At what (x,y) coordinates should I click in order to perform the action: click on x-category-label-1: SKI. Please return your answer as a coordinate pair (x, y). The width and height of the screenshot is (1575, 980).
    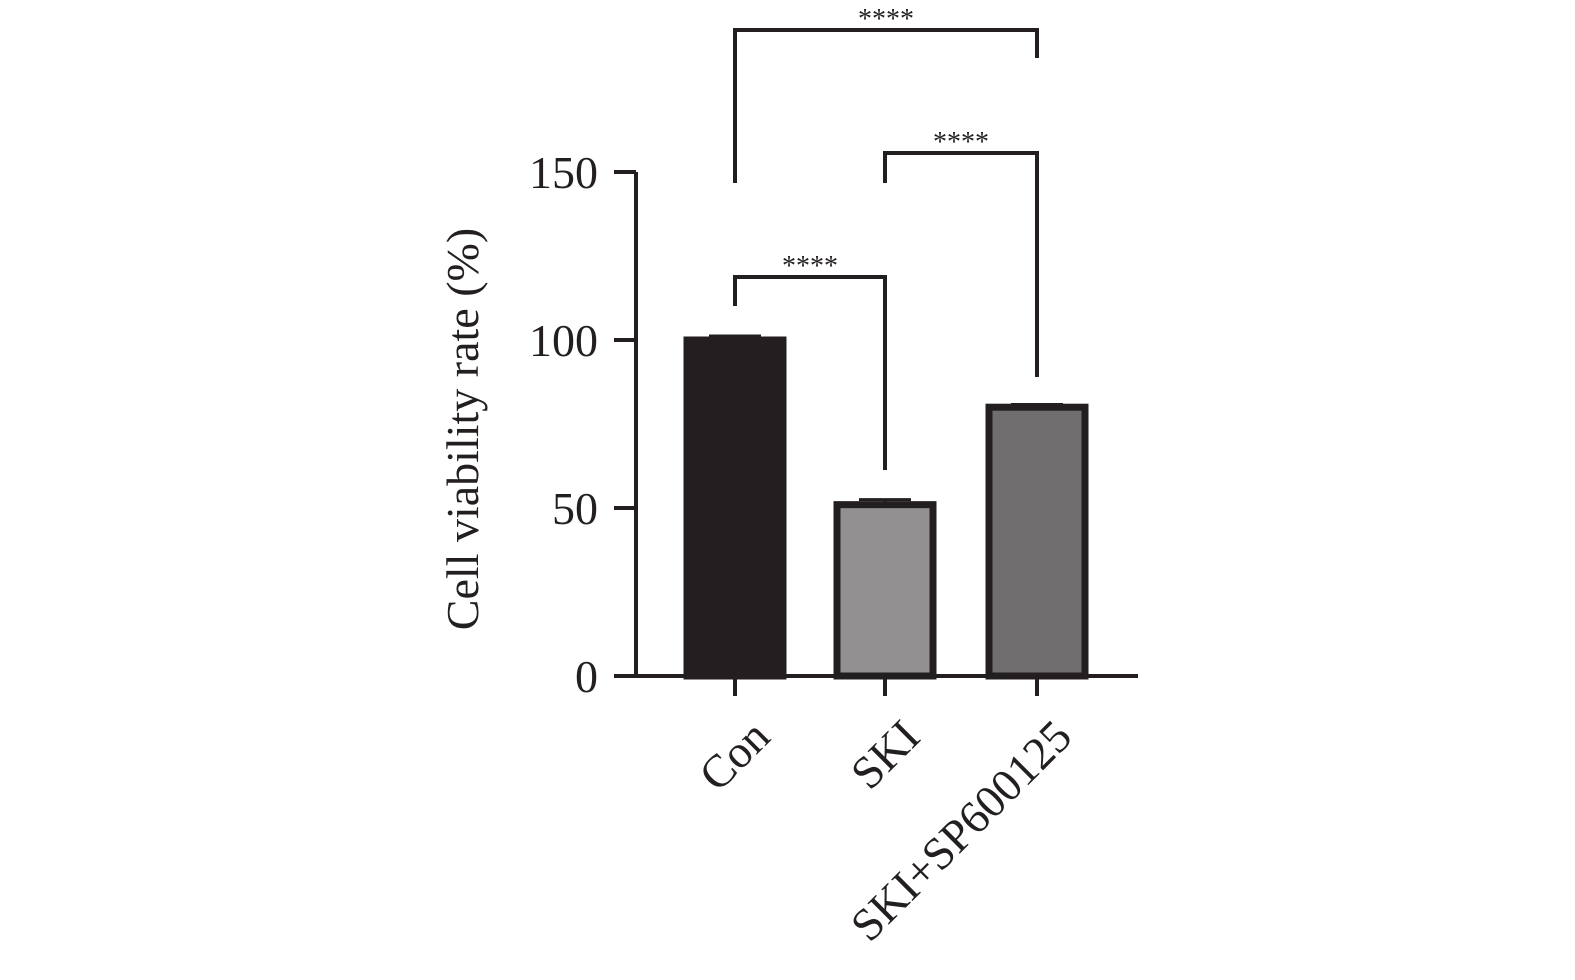
    Looking at the image, I should click on (885, 754).